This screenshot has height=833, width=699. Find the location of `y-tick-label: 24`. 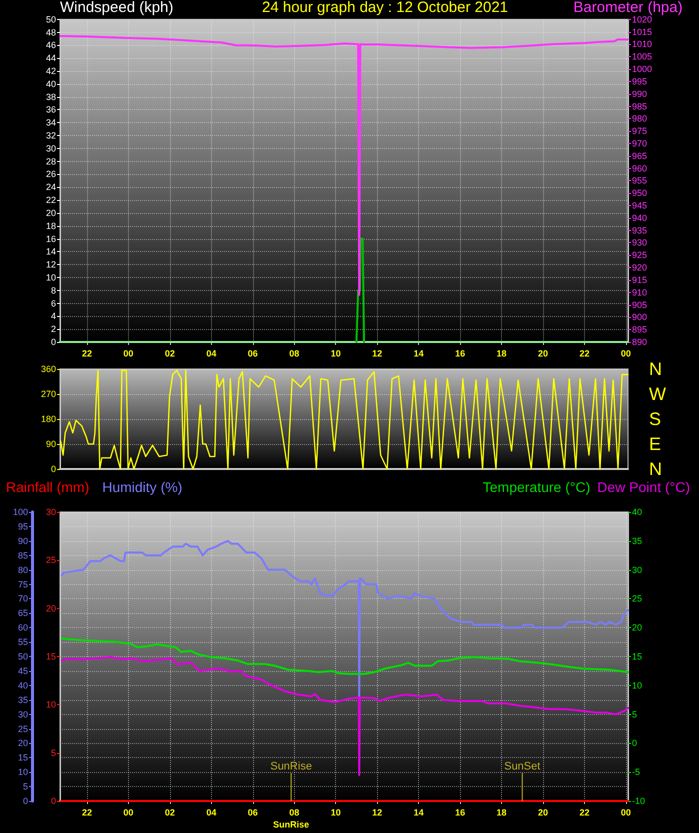

y-tick-label: 24 is located at coordinates (51, 187).